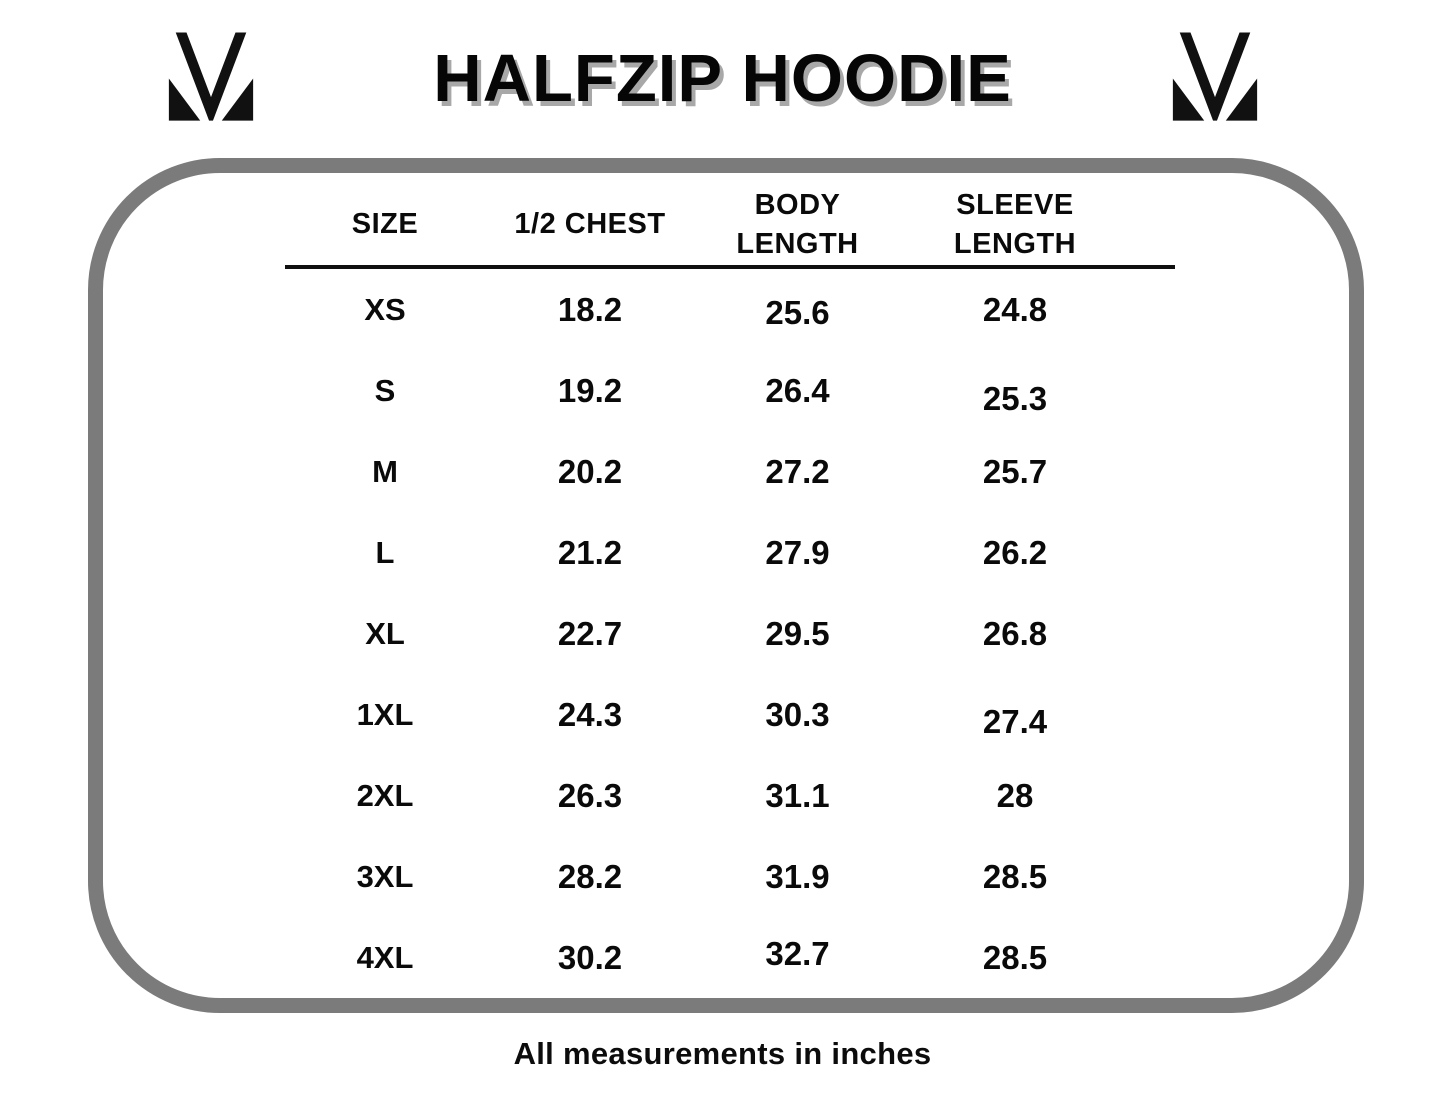  What do you see at coordinates (797, 312) in the screenshot?
I see `measurement-cell: 25.6` at bounding box center [797, 312].